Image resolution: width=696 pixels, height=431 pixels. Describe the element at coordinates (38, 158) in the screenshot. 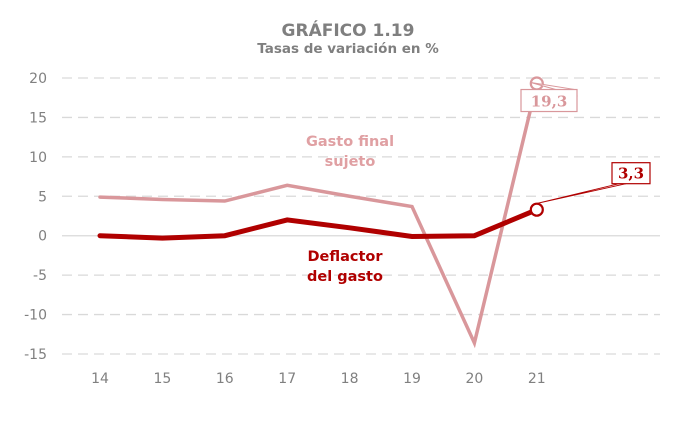

I see `y-tick-label: 10` at that location.